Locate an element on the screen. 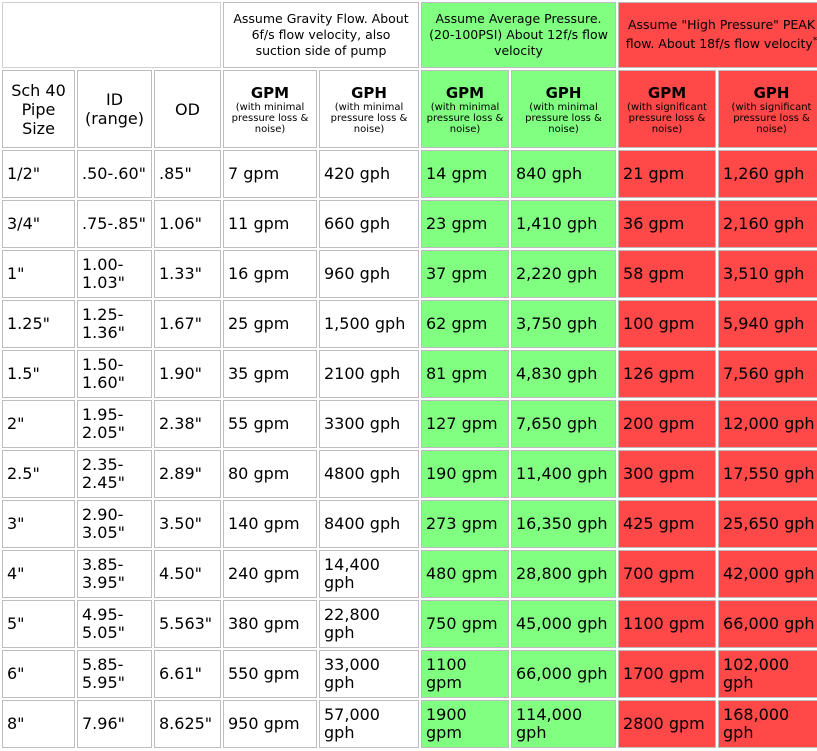 The width and height of the screenshot is (817, 751). high-gph-cell: 3,510 gph is located at coordinates (767, 274).